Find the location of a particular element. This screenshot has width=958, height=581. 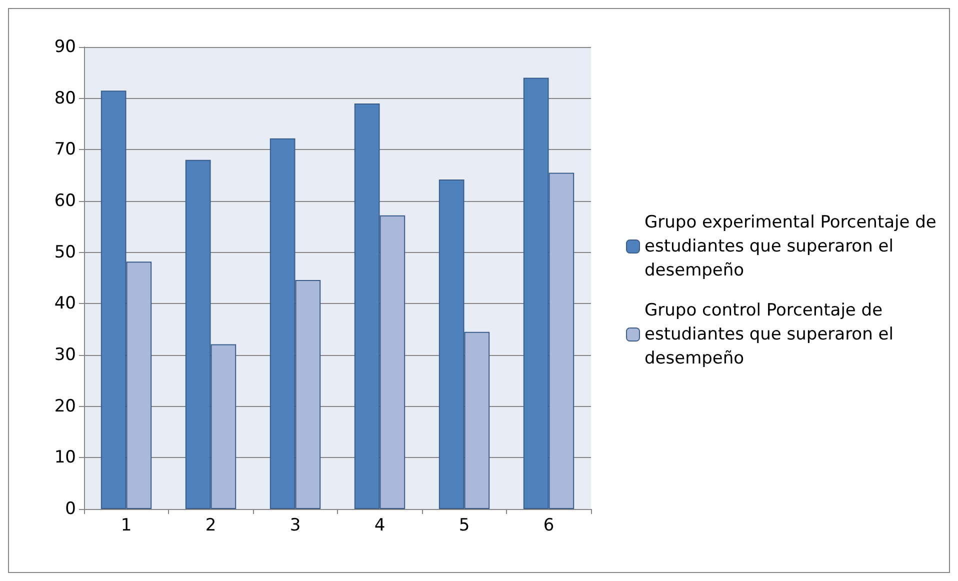

x-tick-label: 6 is located at coordinates (548, 526).